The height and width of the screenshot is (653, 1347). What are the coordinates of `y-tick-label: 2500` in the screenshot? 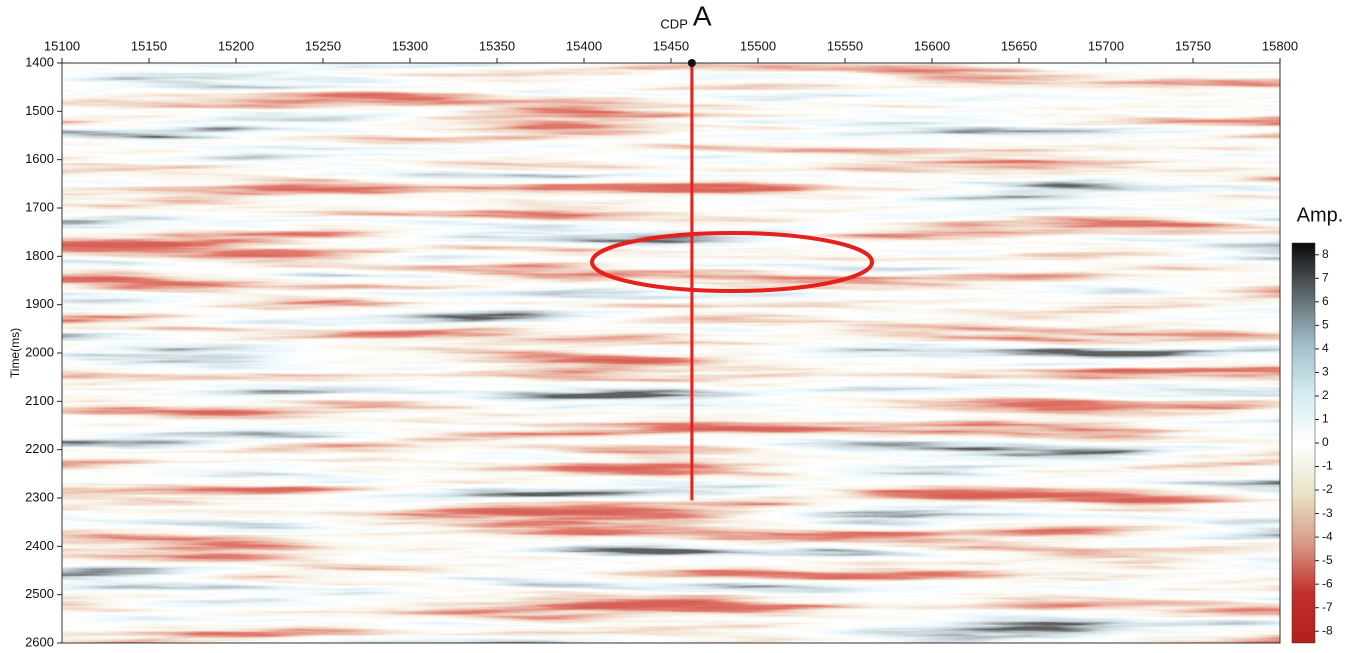 It's located at (39, 593).